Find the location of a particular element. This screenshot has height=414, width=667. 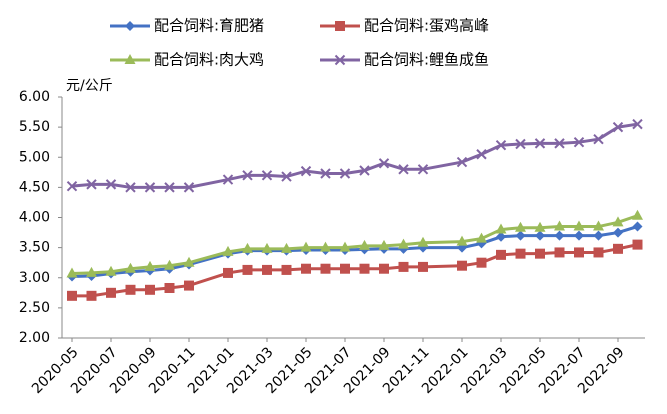

legend-label: 配合饲料:育肥猪 is located at coordinates (209, 26).